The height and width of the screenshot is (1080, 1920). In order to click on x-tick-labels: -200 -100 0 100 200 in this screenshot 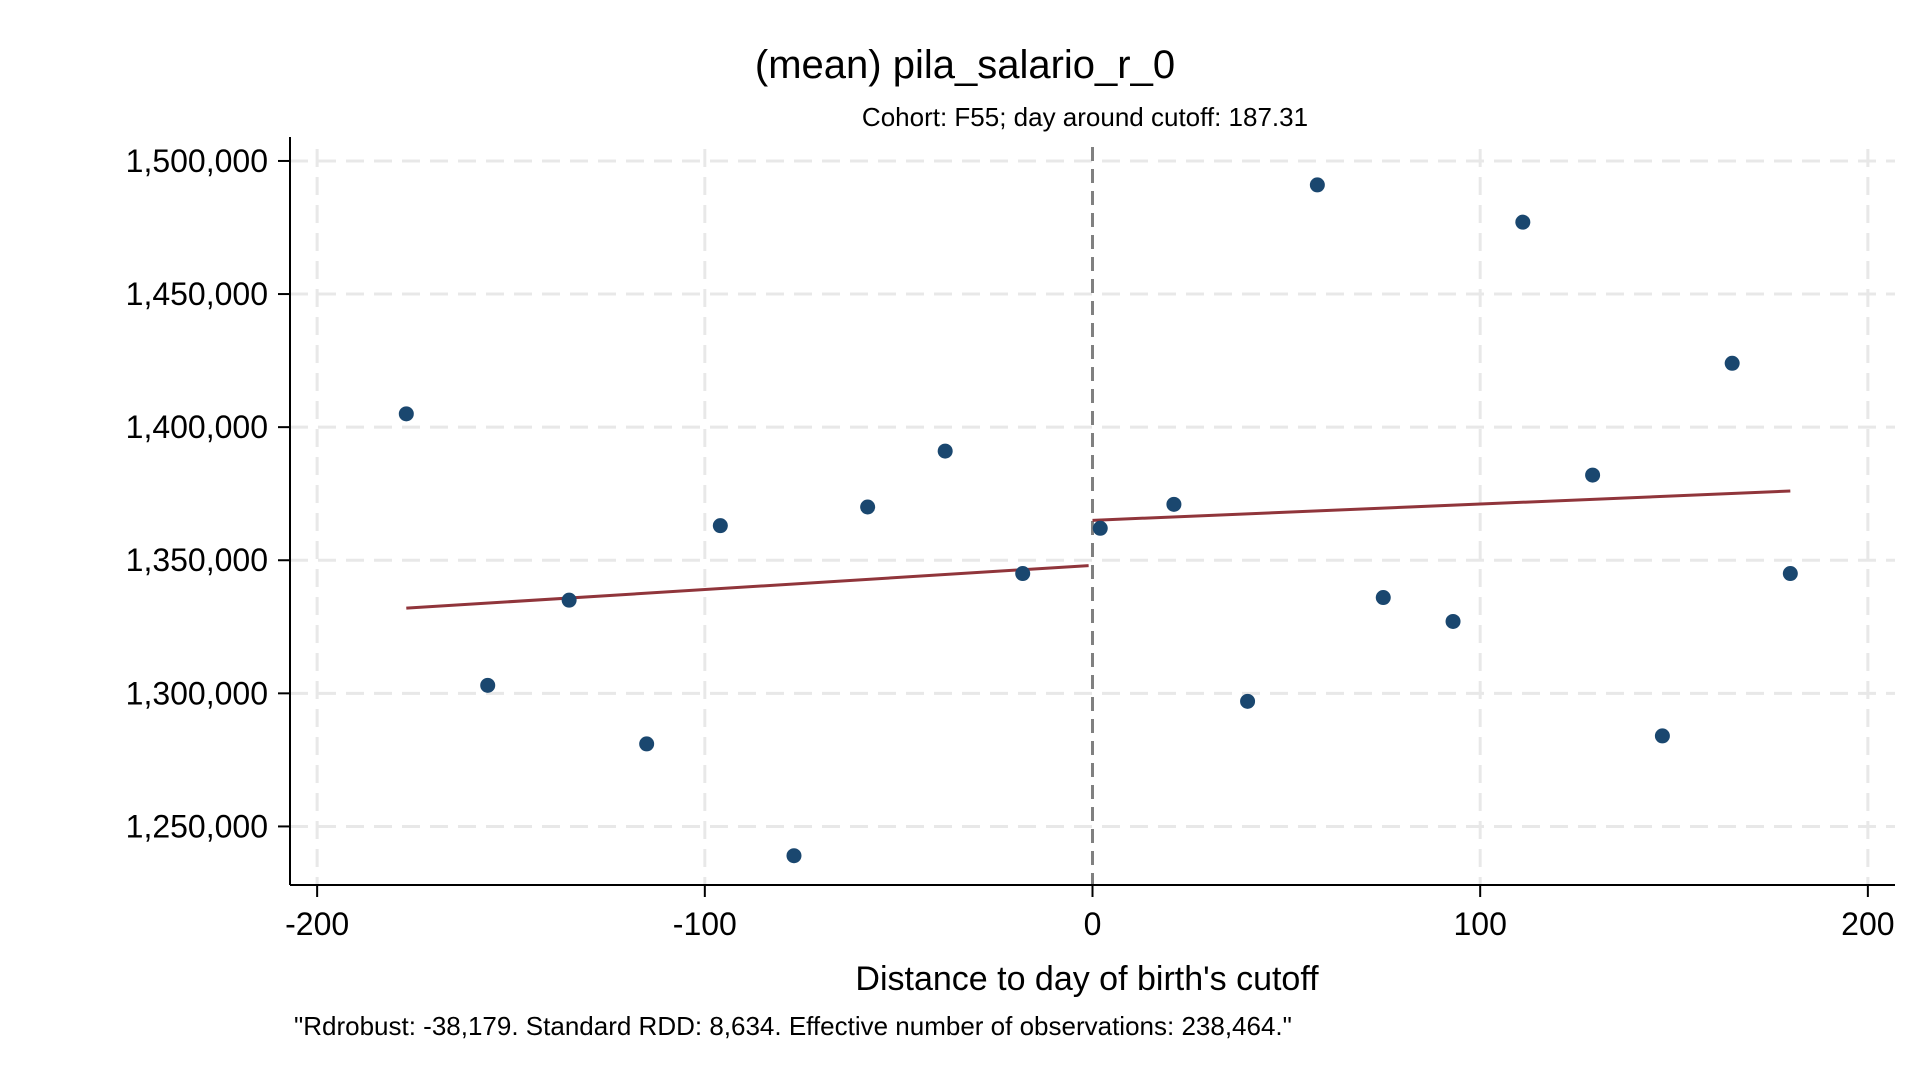, I will do `click(1089, 924)`.